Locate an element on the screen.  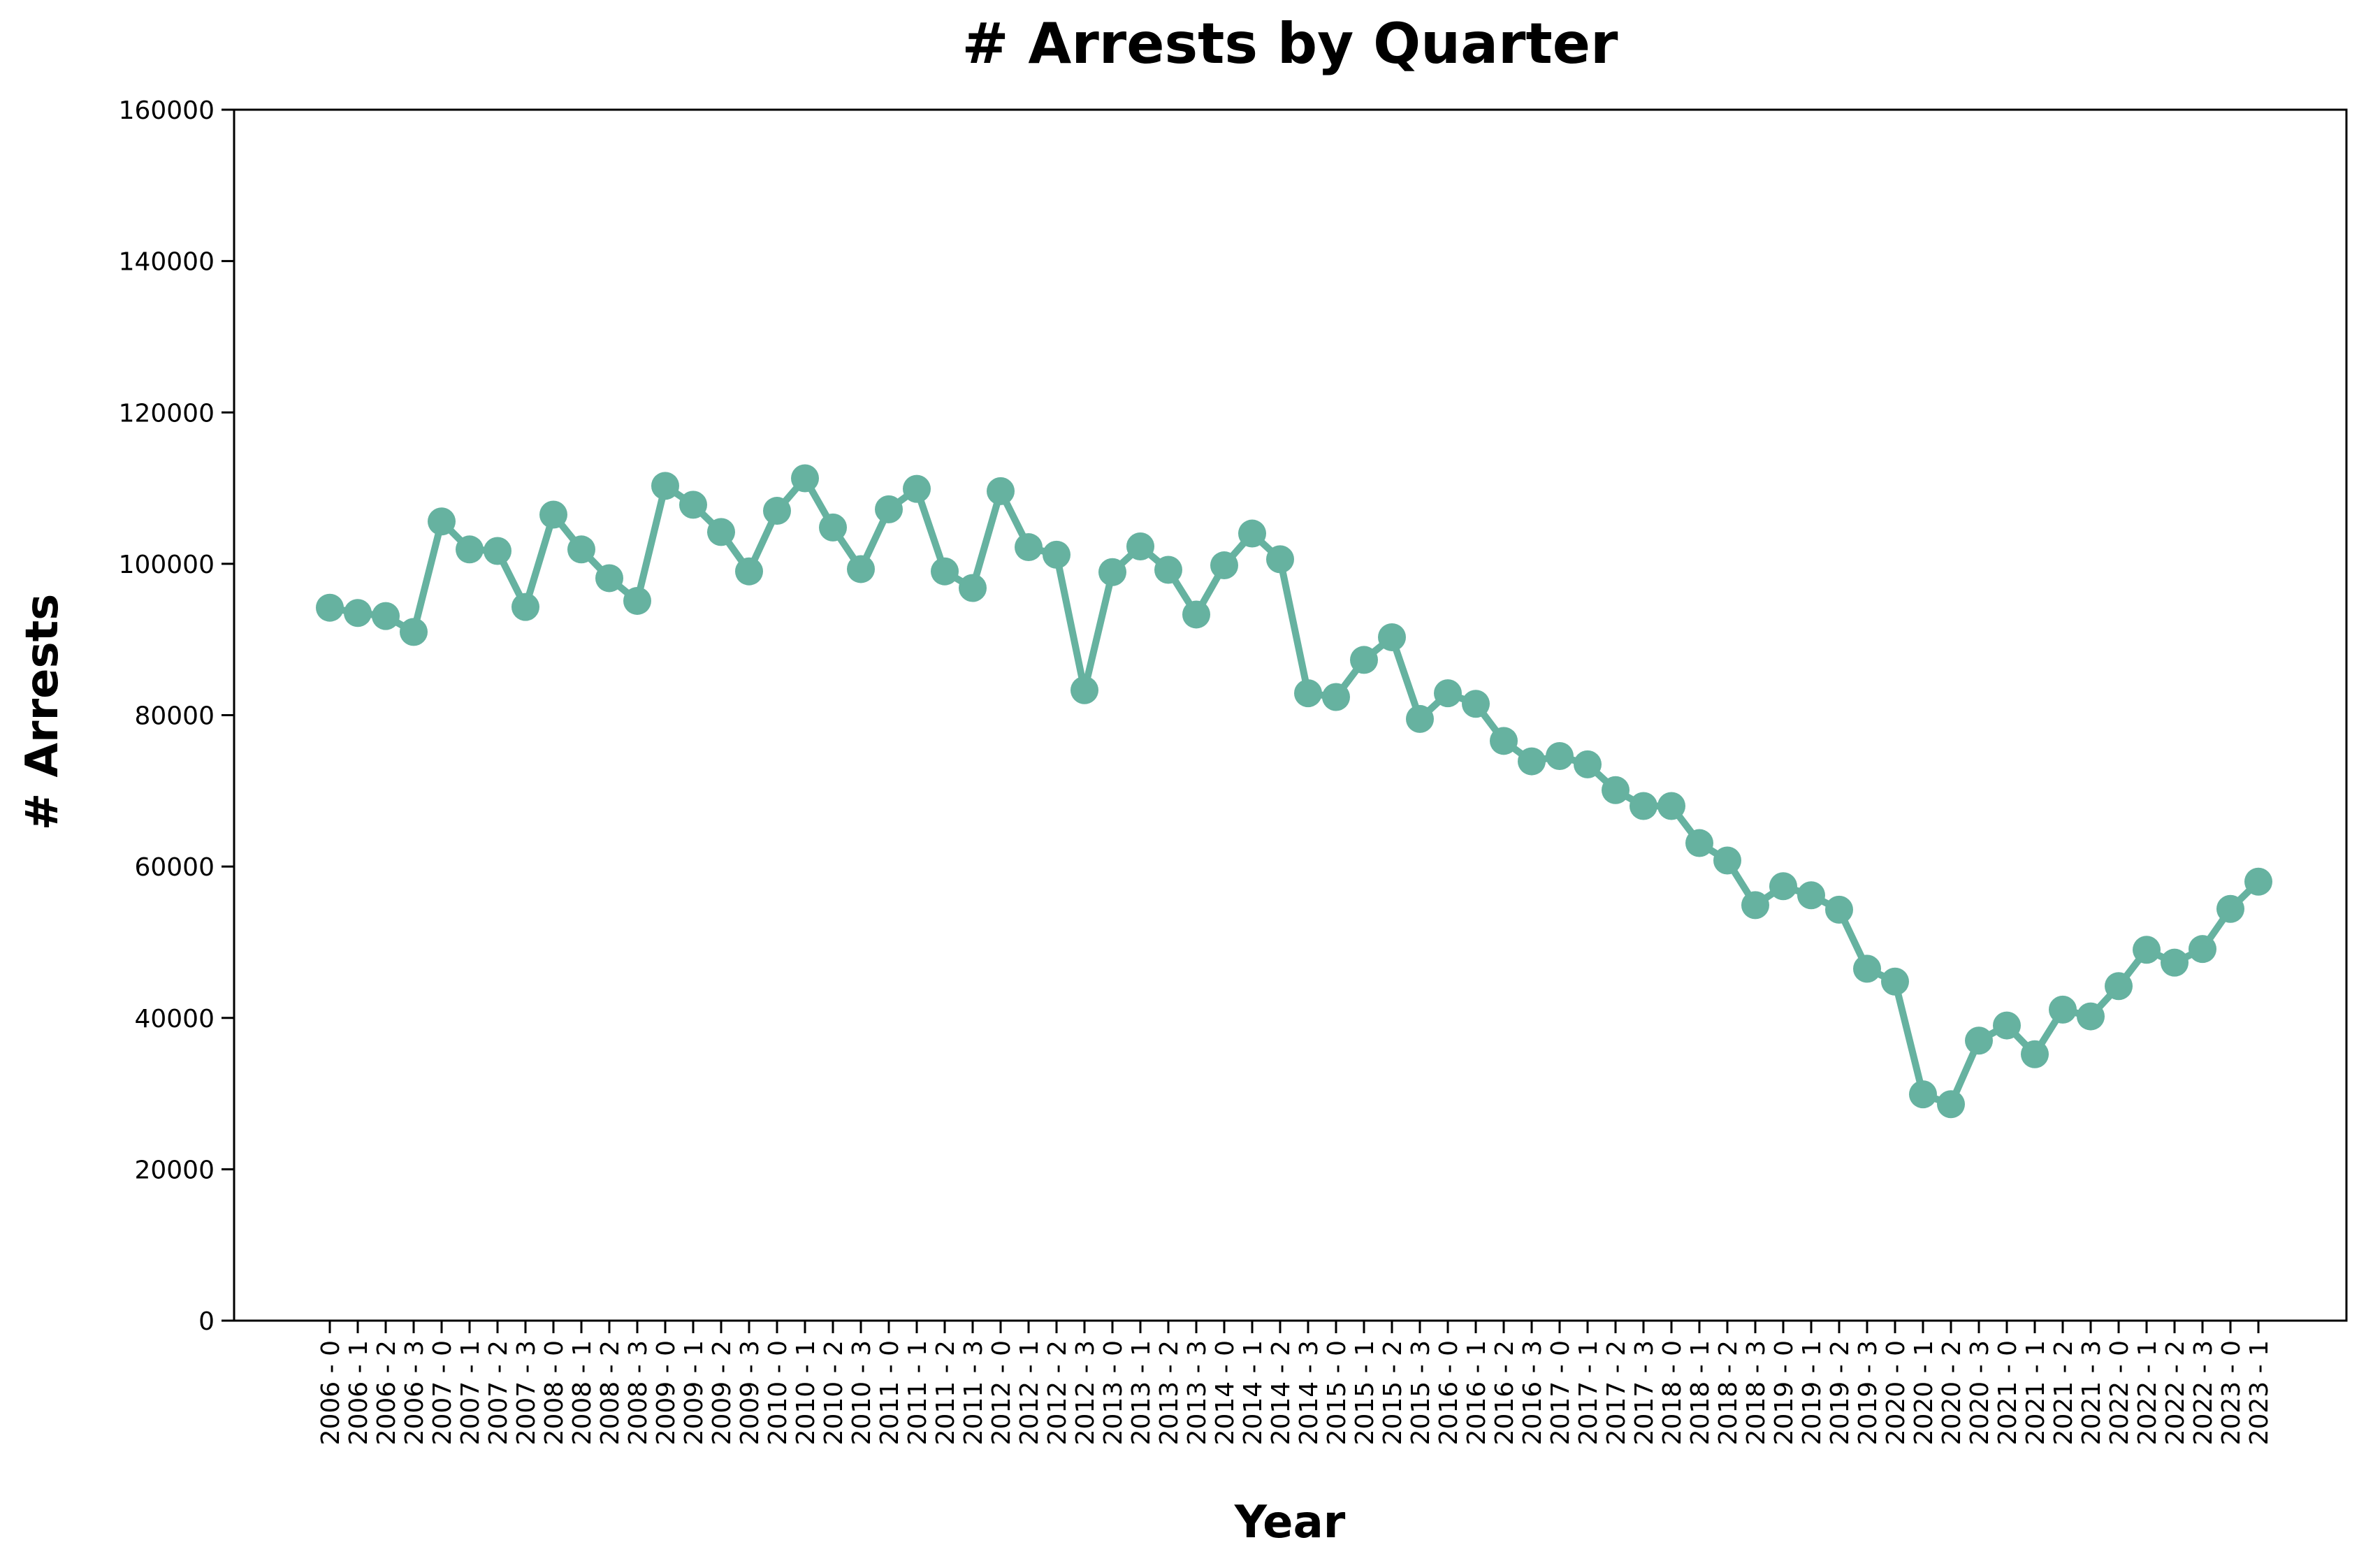
x-tick-label: 2014 - 2 is located at coordinates (1281, 1392).